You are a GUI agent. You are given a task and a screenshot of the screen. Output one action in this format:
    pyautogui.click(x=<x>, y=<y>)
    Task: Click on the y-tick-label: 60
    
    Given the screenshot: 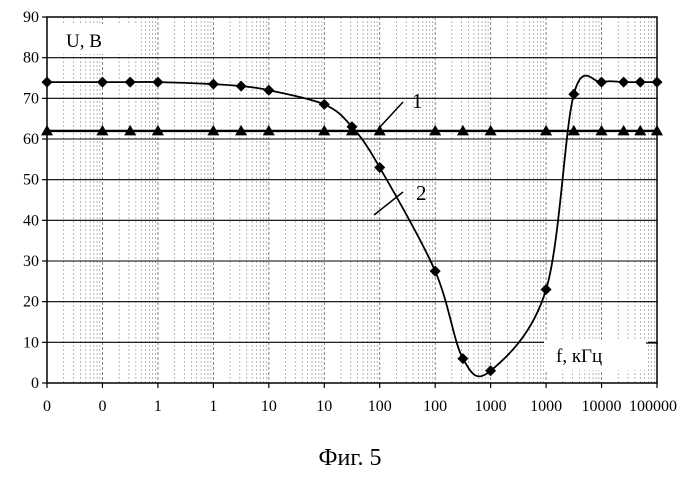 What is the action you would take?
    pyautogui.click(x=31, y=139)
    